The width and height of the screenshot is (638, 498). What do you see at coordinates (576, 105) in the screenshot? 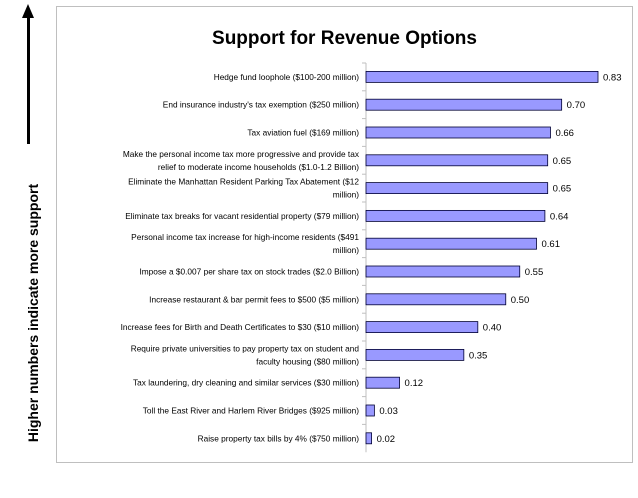
I see `data-label: 0.70` at bounding box center [576, 105].